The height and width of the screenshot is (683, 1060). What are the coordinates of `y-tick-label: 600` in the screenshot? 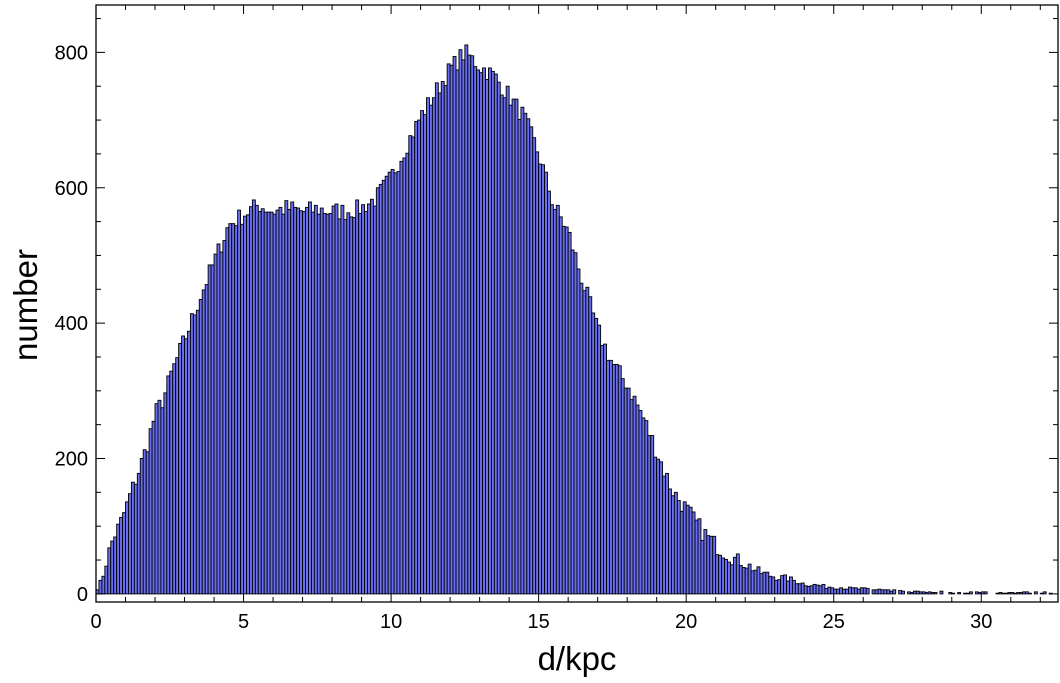 It's located at (71, 189).